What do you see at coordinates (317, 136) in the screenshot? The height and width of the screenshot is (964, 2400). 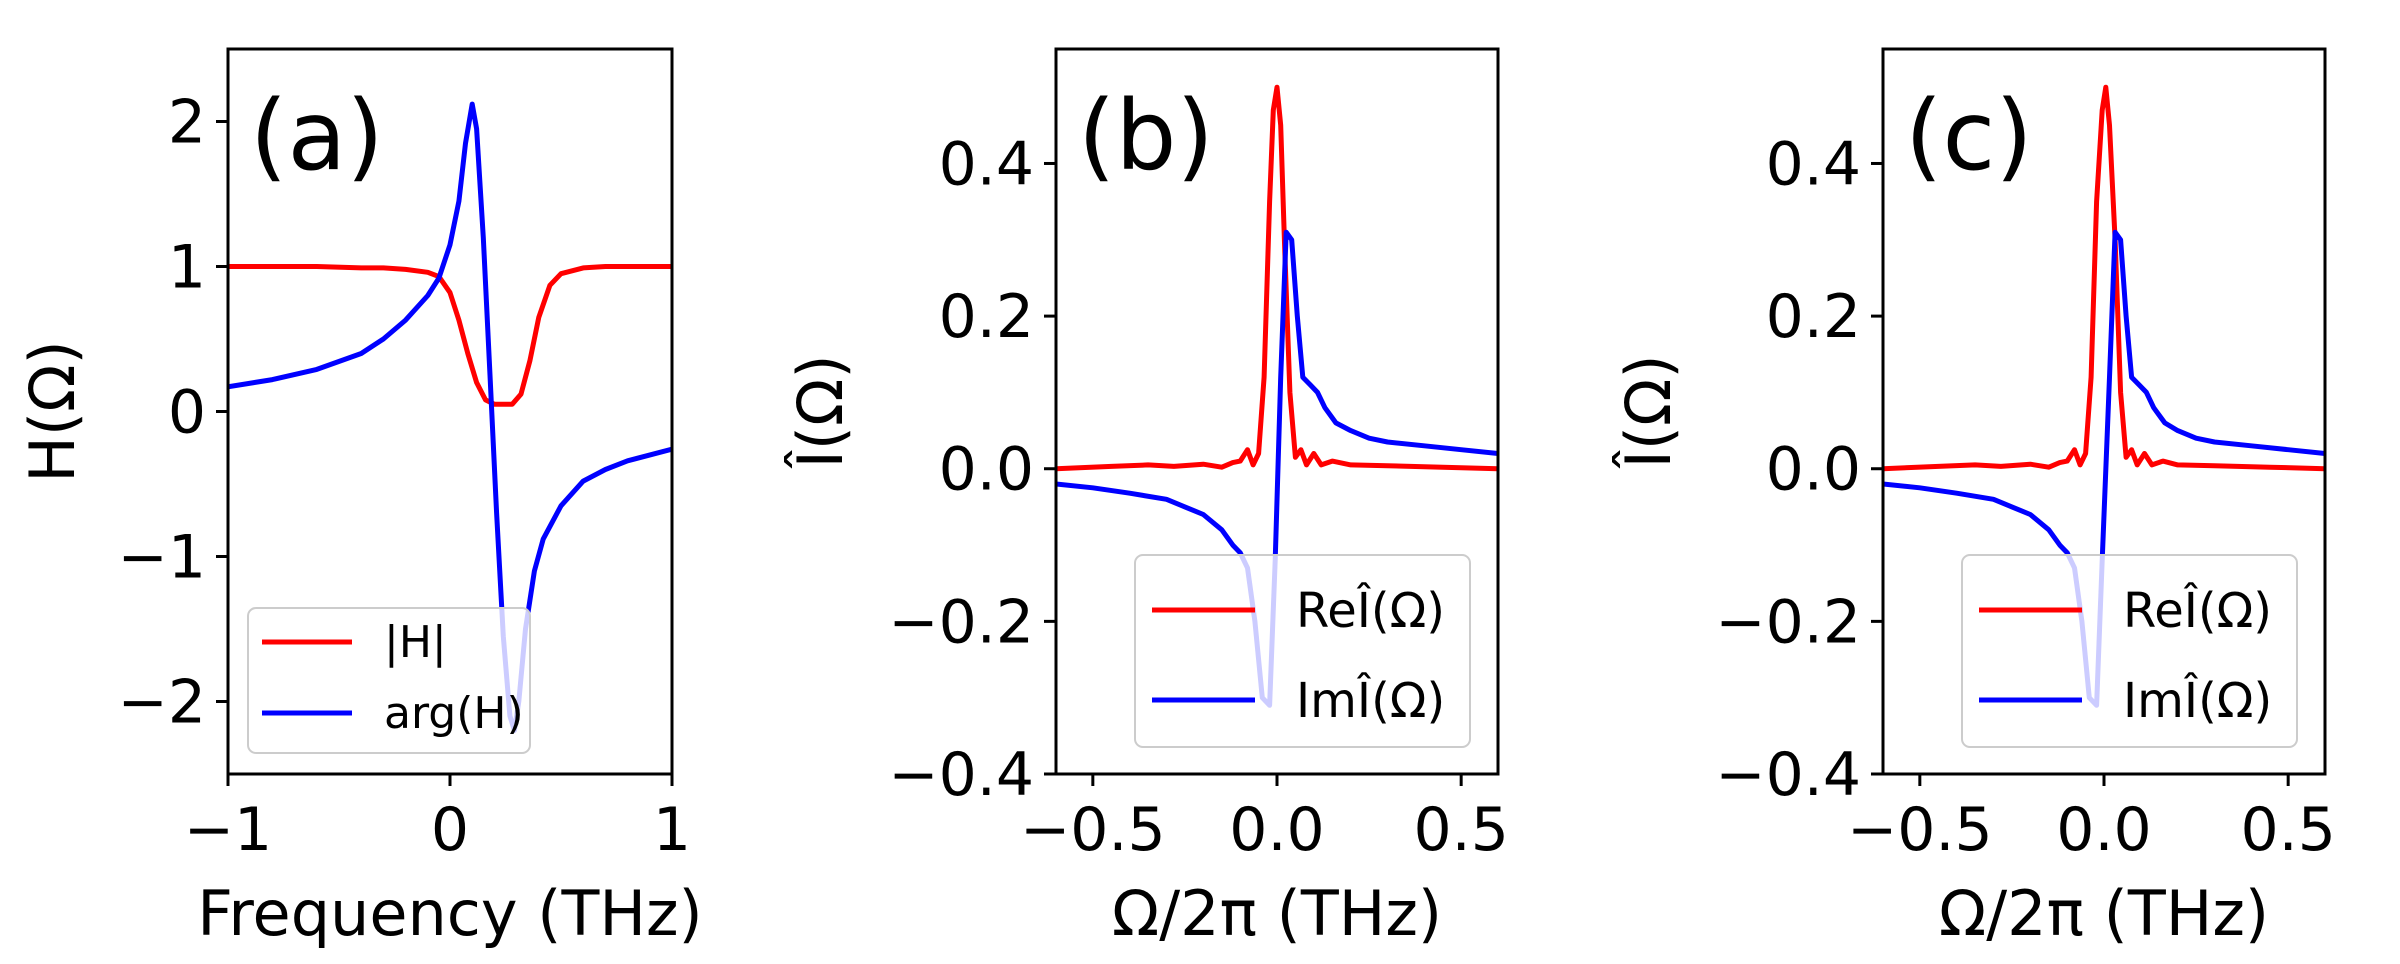 I see `panel-label: (a)` at bounding box center [317, 136].